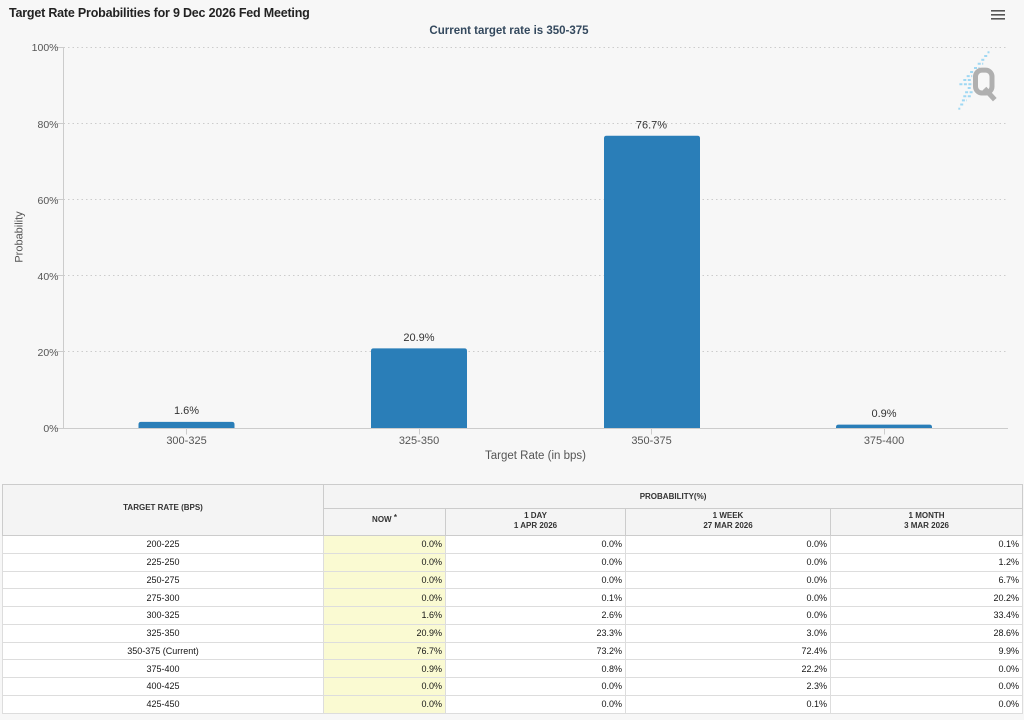 The image size is (1024, 720). I want to click on svg-text: 20%, so click(47, 353).